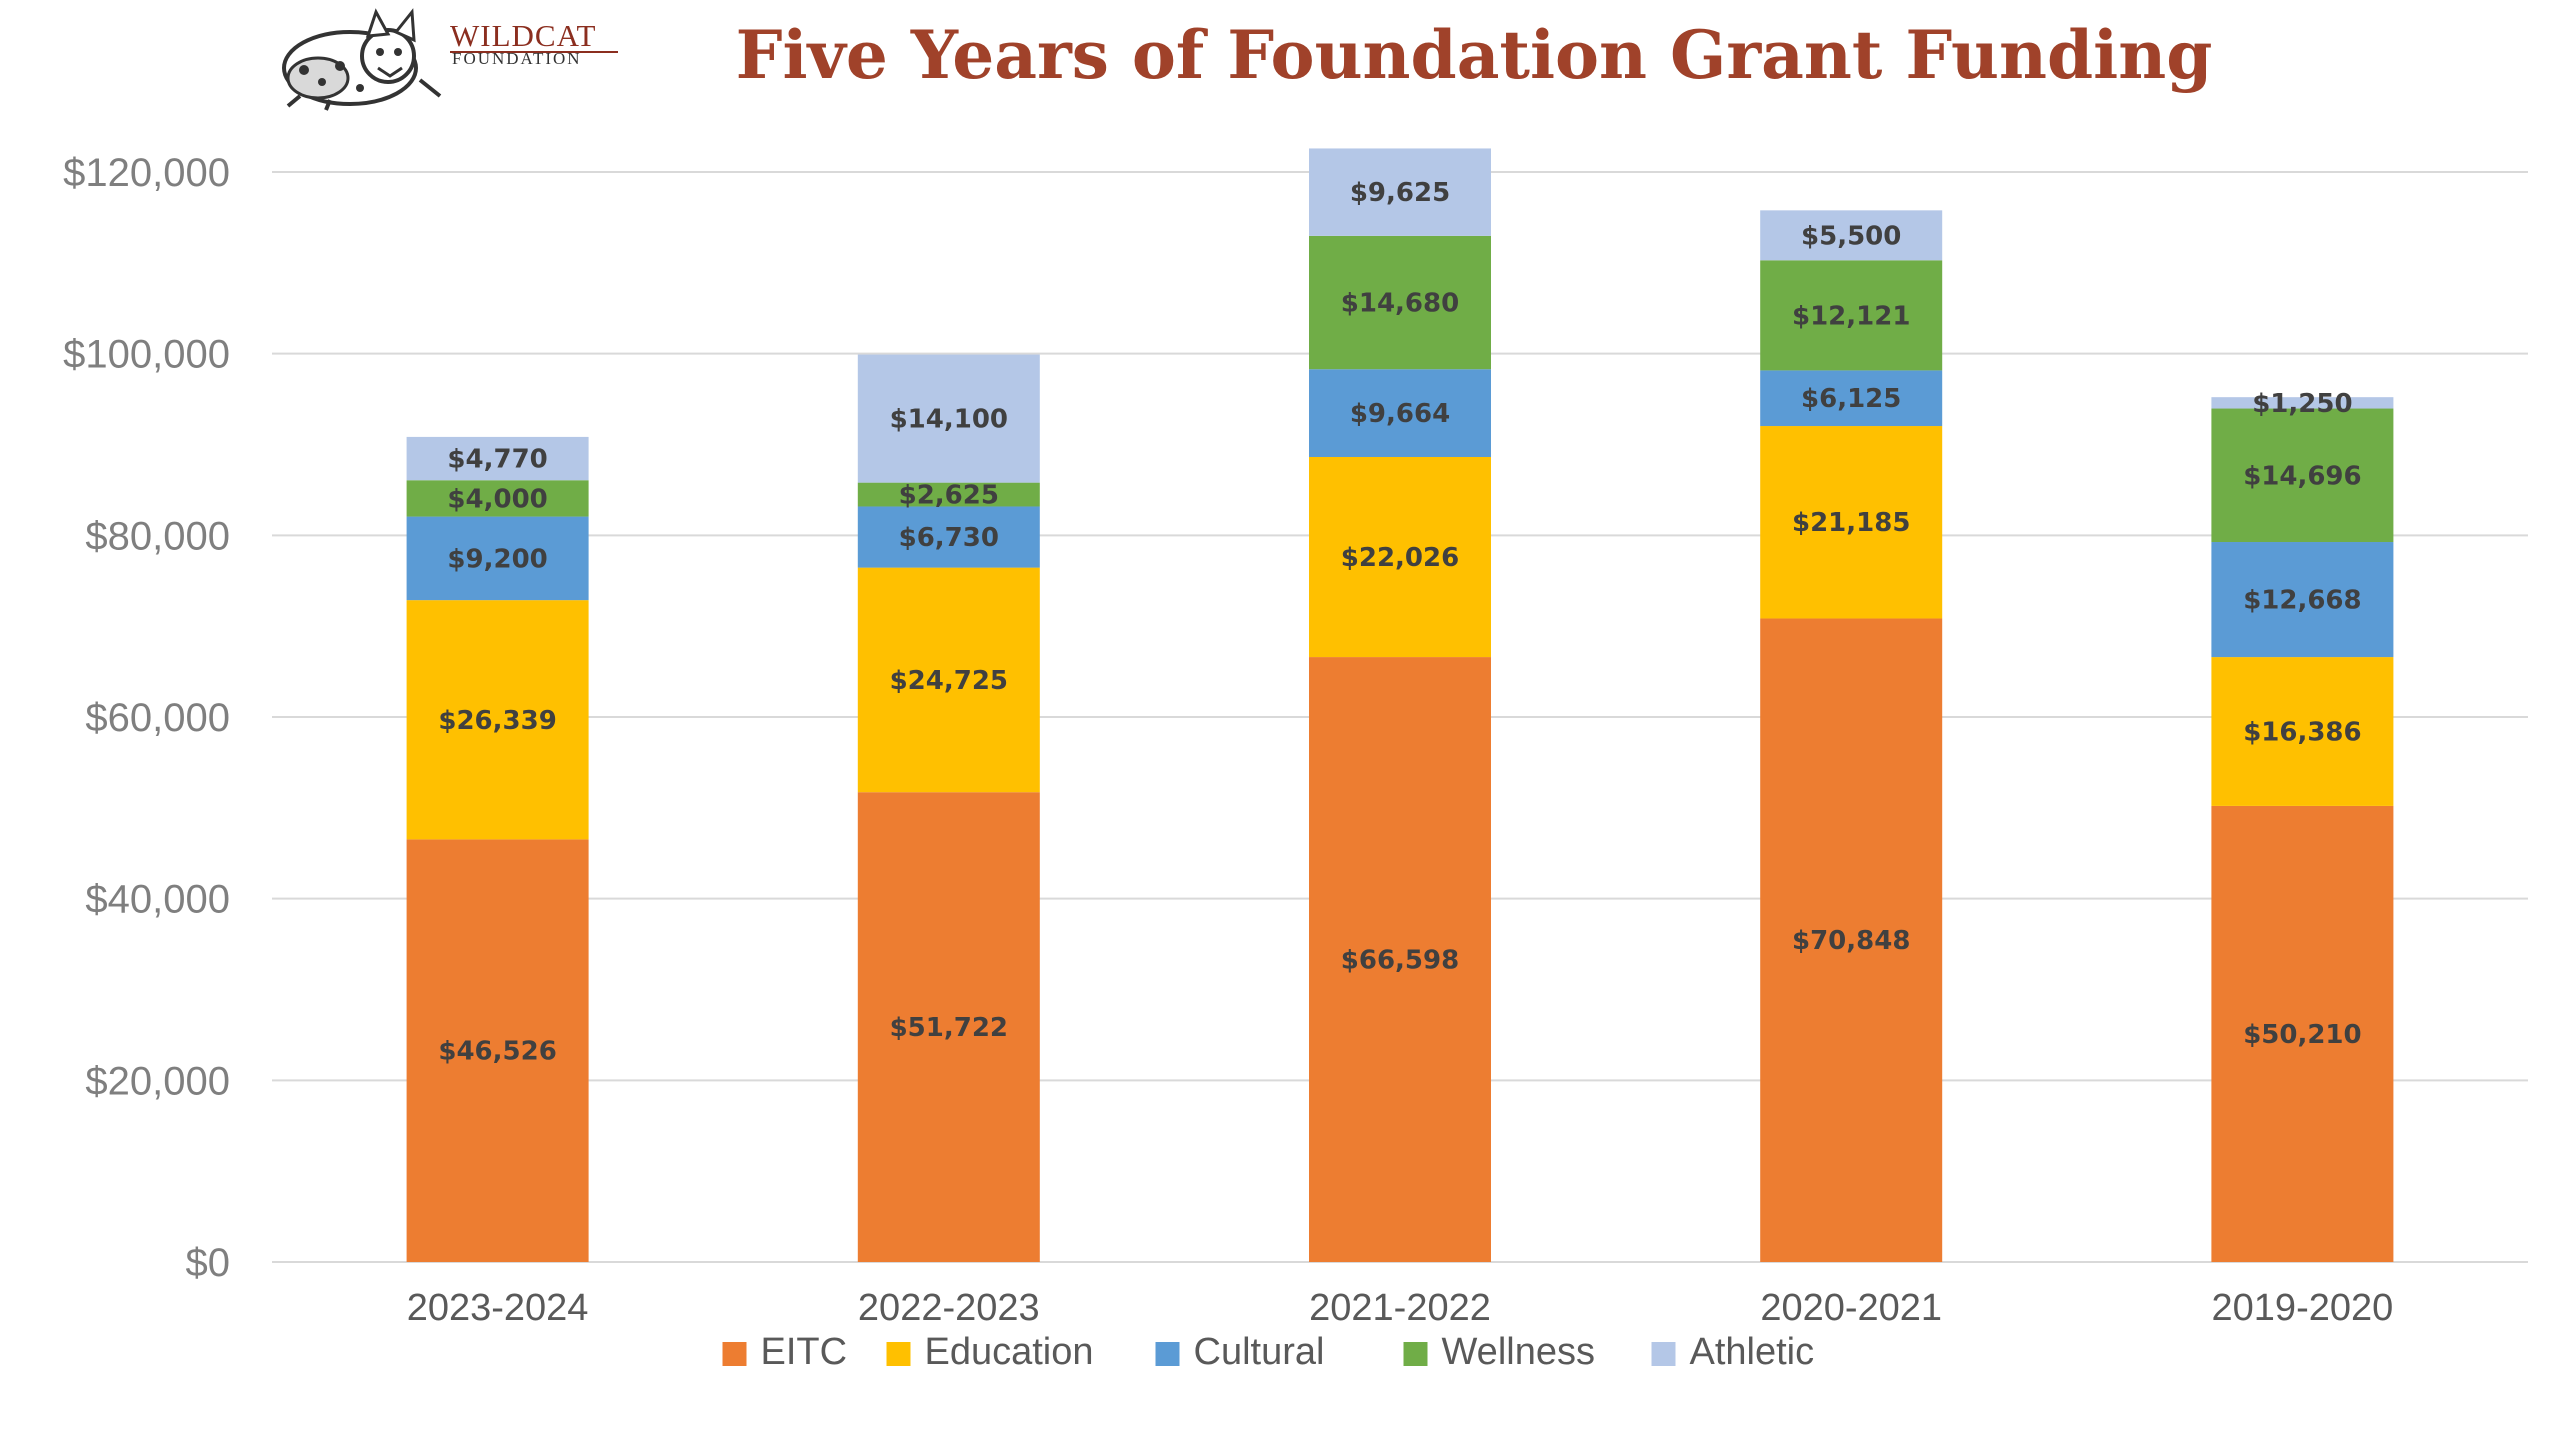  I want to click on legend-label: EITC, so click(804, 1352).